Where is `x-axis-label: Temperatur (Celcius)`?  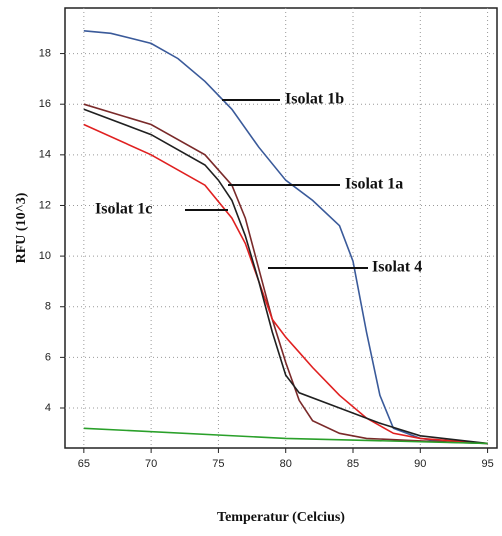 x-axis-label: Temperatur (Celcius) is located at coordinates (281, 517).